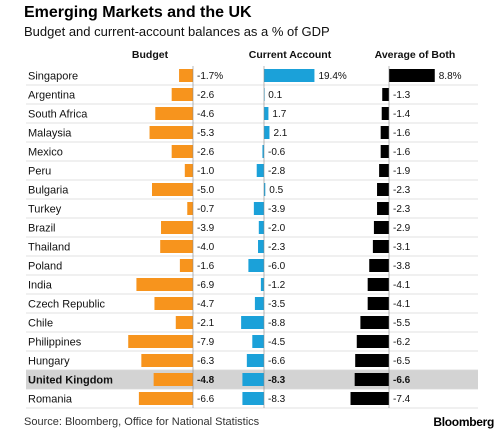 This screenshot has width=500, height=437. What do you see at coordinates (206, 152) in the screenshot?
I see `data-label: -2.6` at bounding box center [206, 152].